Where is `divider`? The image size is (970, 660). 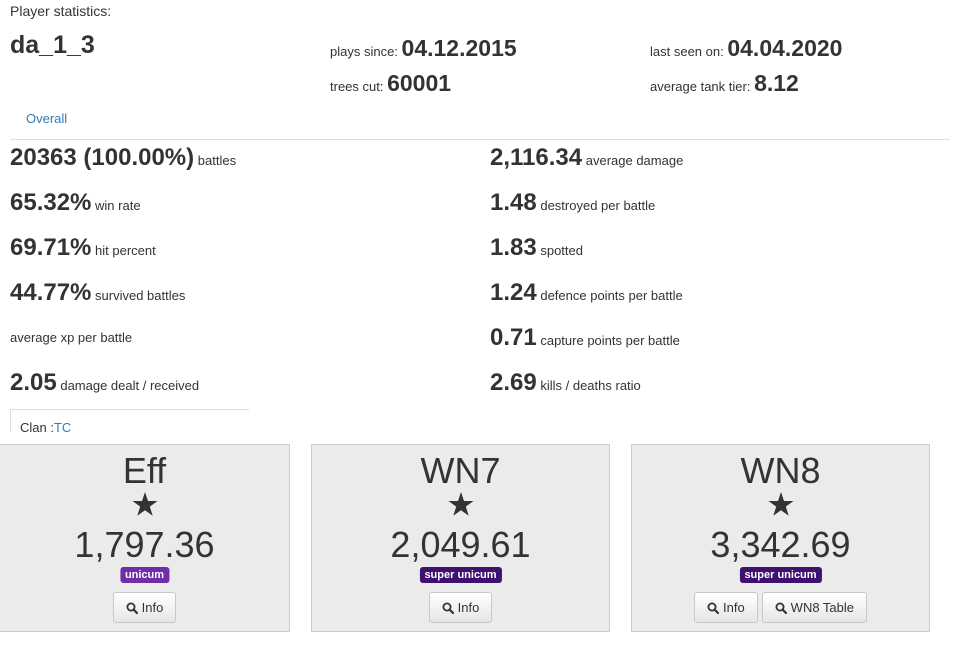 divider is located at coordinates (480, 139).